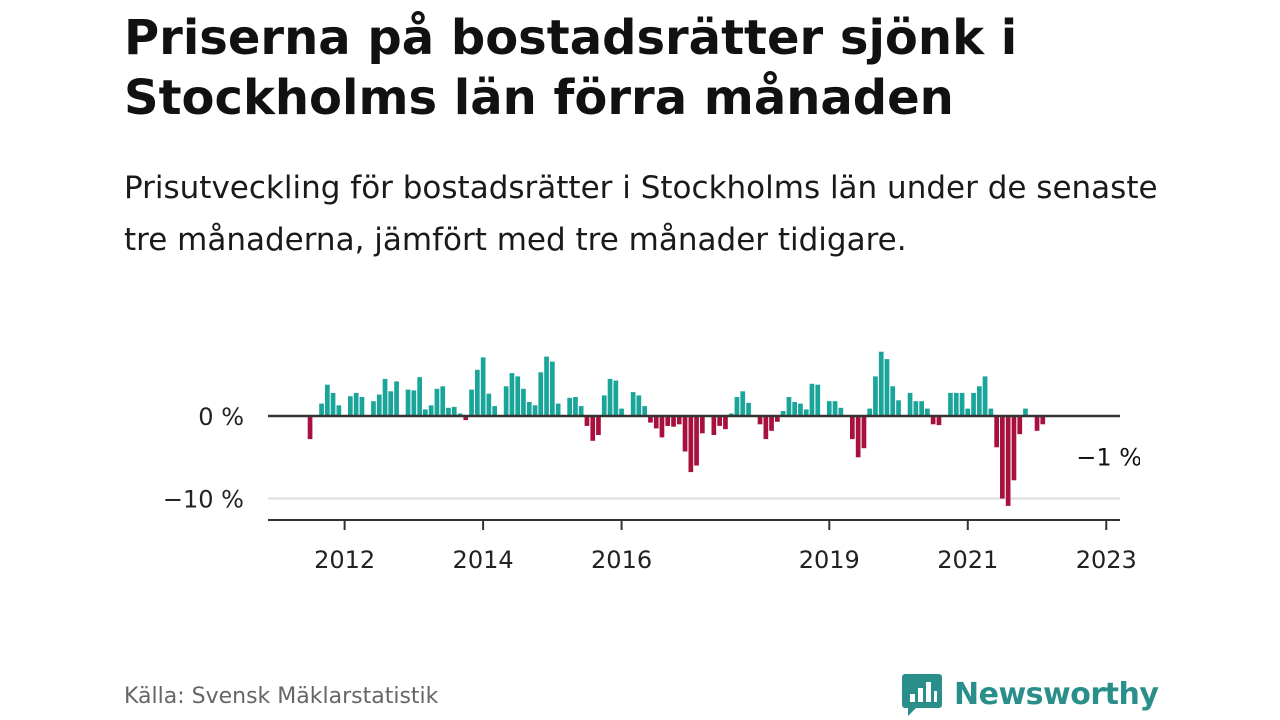  I want to click on x-tick-label: 2019, so click(829, 560).